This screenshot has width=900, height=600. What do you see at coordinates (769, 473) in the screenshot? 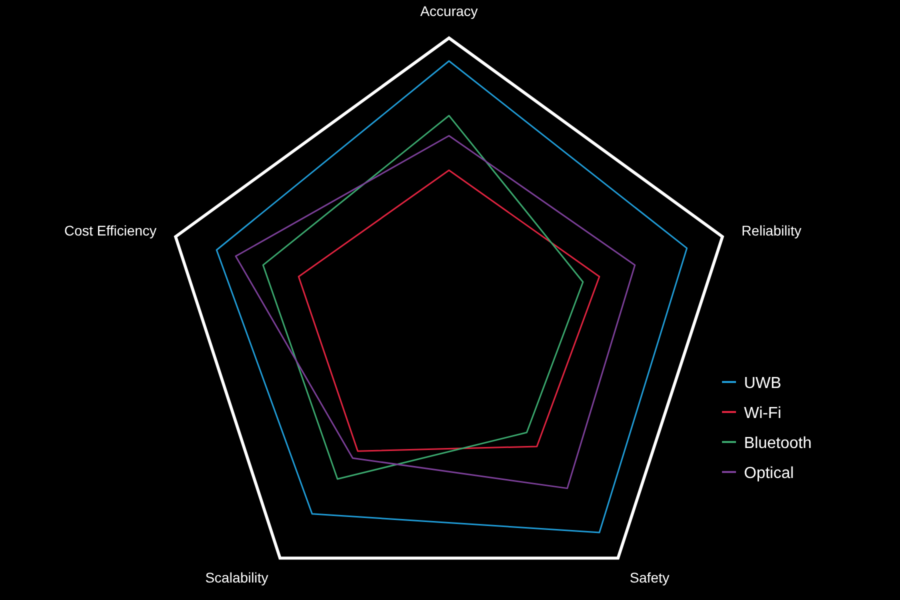
I see `legend-label: Optical` at bounding box center [769, 473].